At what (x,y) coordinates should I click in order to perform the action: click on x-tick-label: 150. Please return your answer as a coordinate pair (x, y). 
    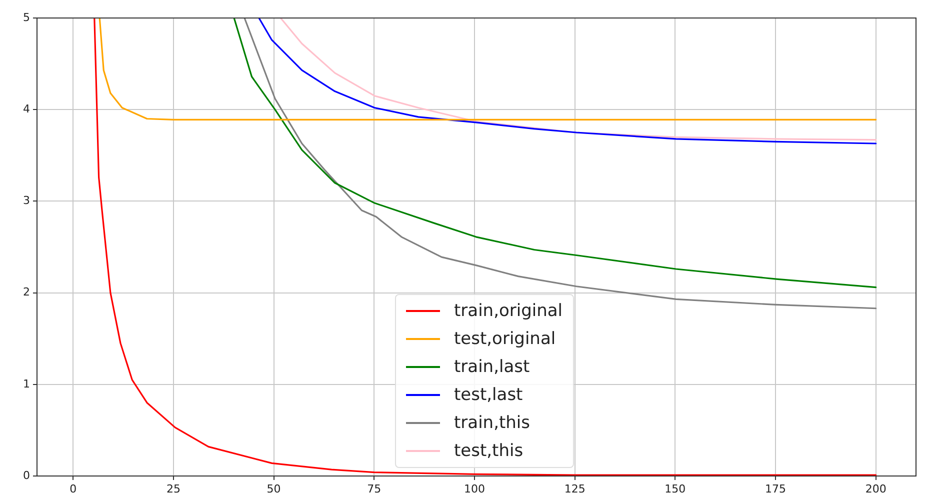
    Looking at the image, I should click on (675, 489).